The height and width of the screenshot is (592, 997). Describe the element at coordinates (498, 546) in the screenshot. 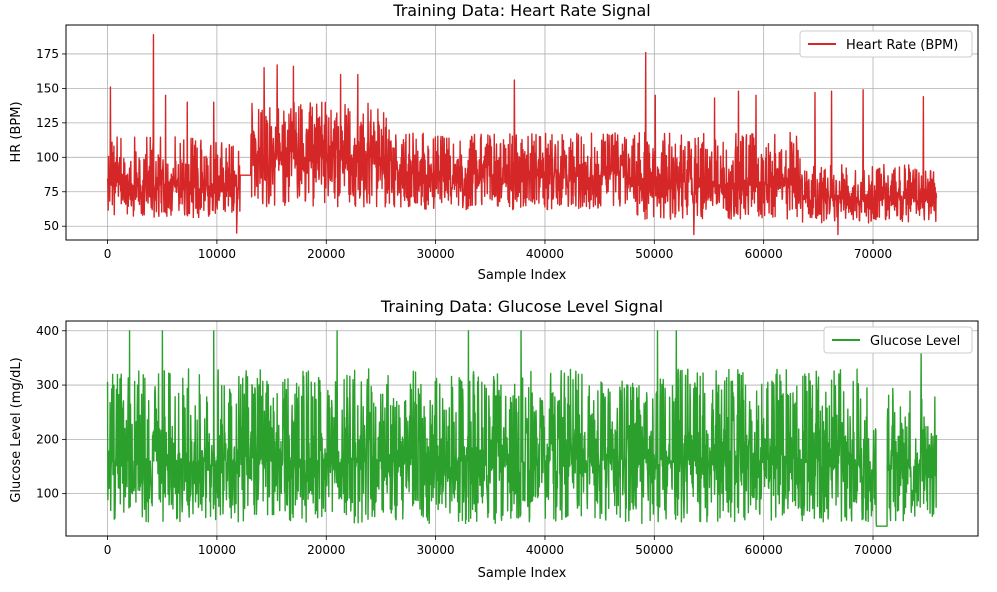

I see `glucose-x-ticks: 0 10000 20000 30000 40000 50000 60000 70000` at that location.